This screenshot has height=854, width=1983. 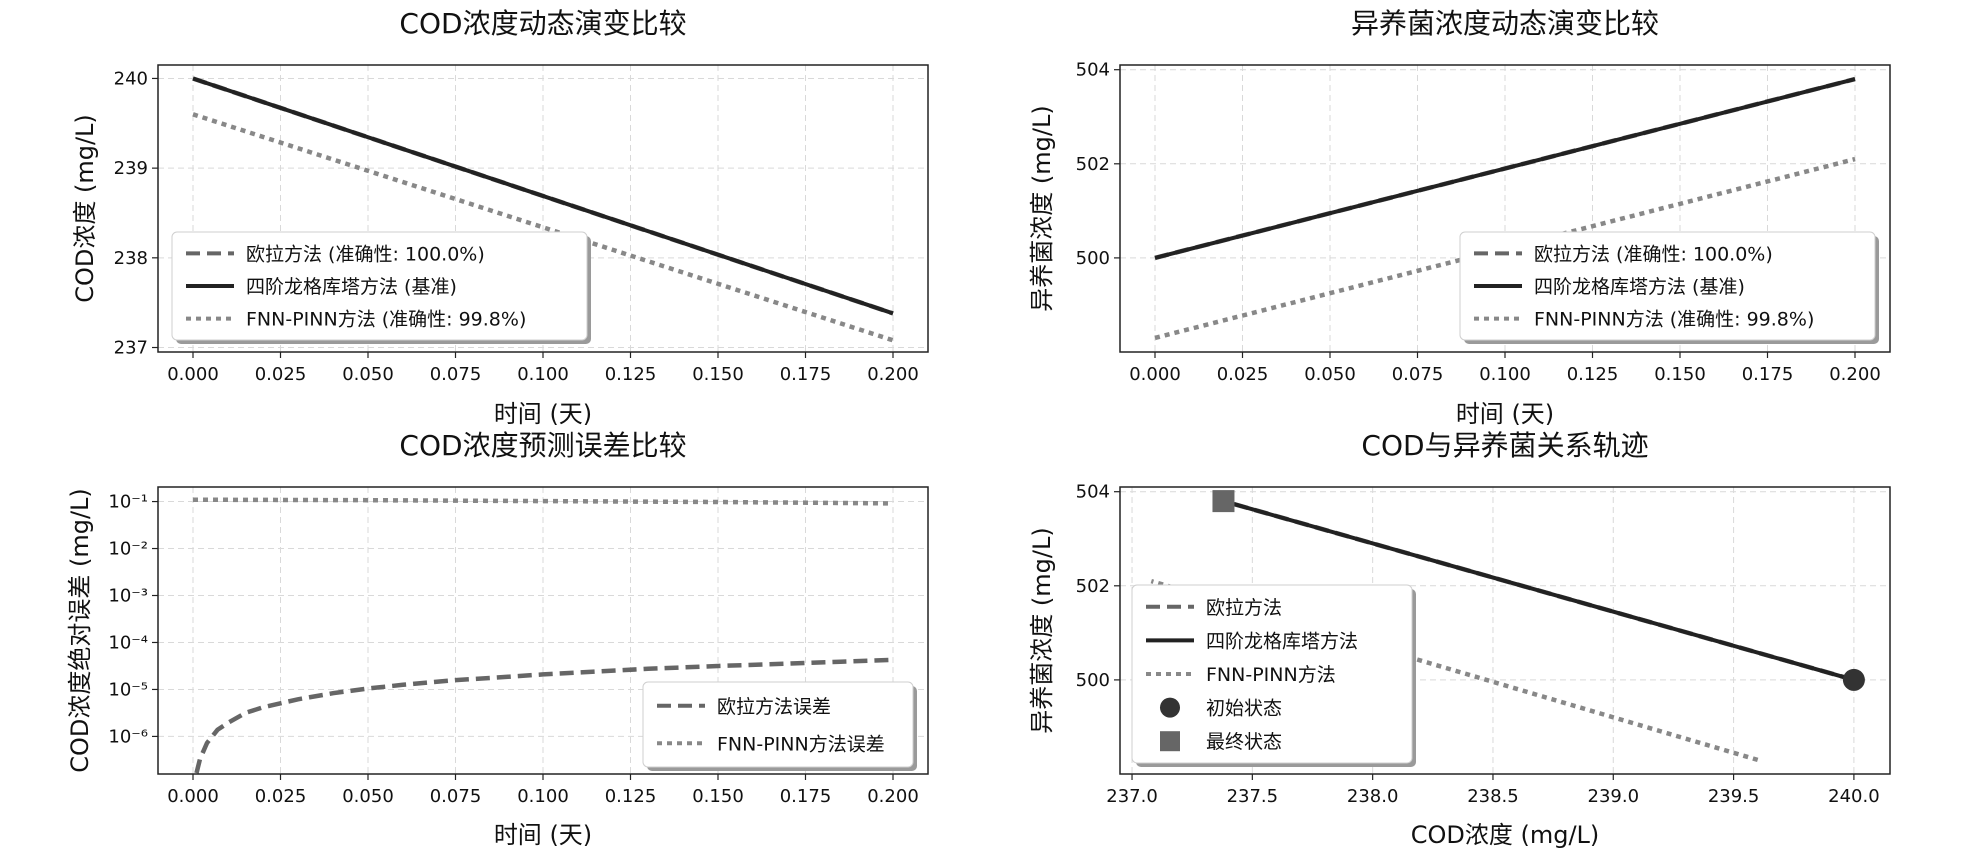 I want to click on legend-swatch-square, so click(x=1170, y=741).